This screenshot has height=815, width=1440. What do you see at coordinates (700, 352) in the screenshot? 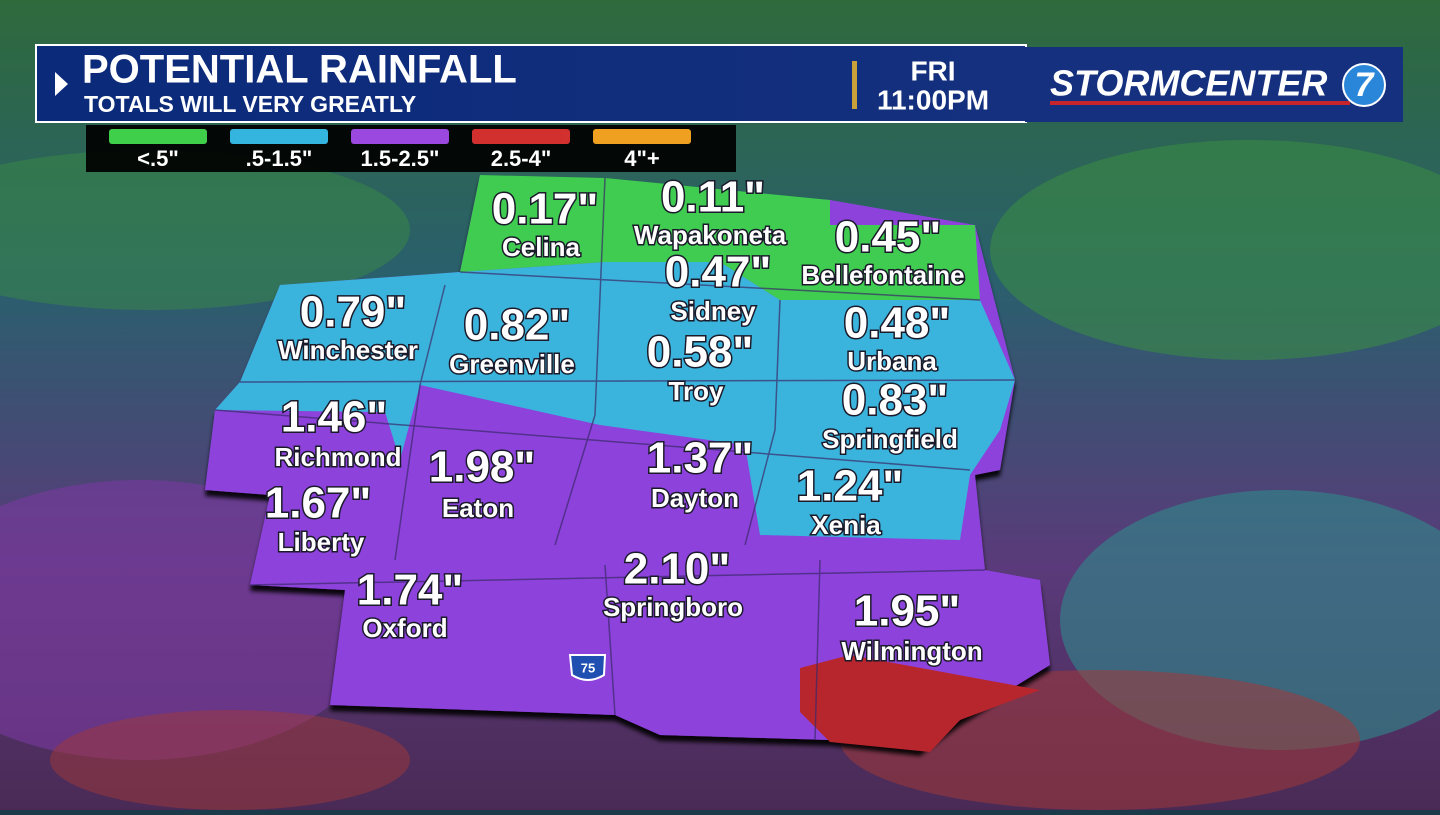
I see `rain-value: 0.58"` at bounding box center [700, 352].